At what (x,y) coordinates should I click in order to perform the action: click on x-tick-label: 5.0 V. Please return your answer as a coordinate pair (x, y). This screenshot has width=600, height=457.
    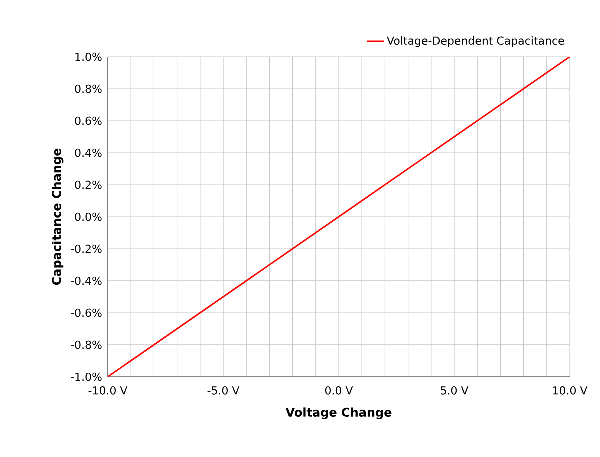
    Looking at the image, I should click on (455, 390).